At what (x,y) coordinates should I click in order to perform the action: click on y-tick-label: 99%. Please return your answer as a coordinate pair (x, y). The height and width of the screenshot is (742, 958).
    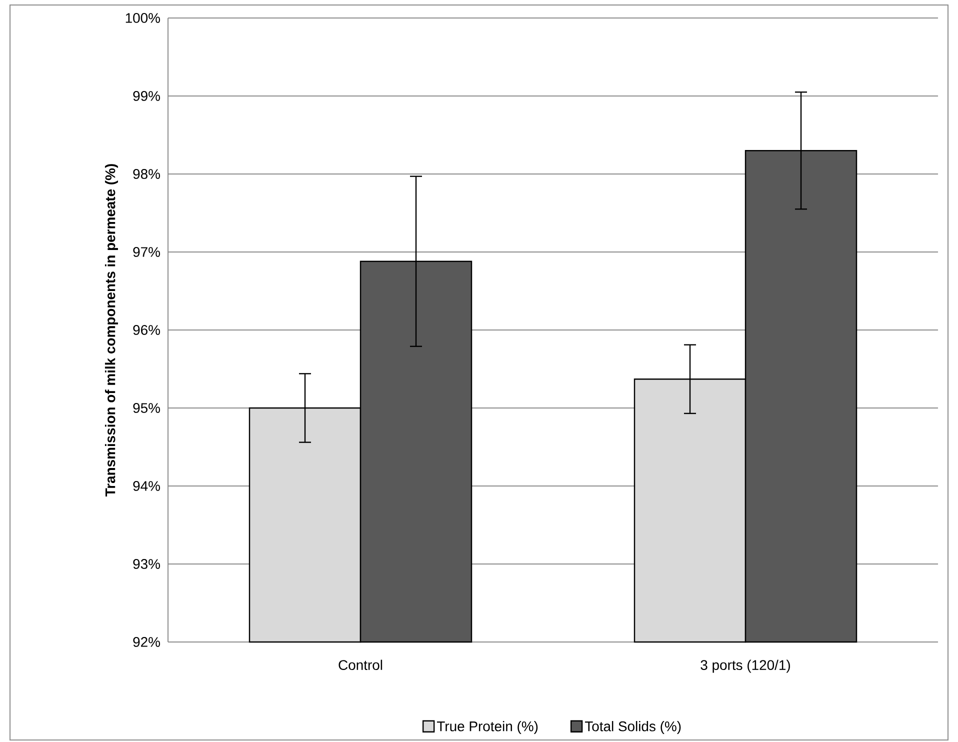
    Looking at the image, I should click on (146, 96).